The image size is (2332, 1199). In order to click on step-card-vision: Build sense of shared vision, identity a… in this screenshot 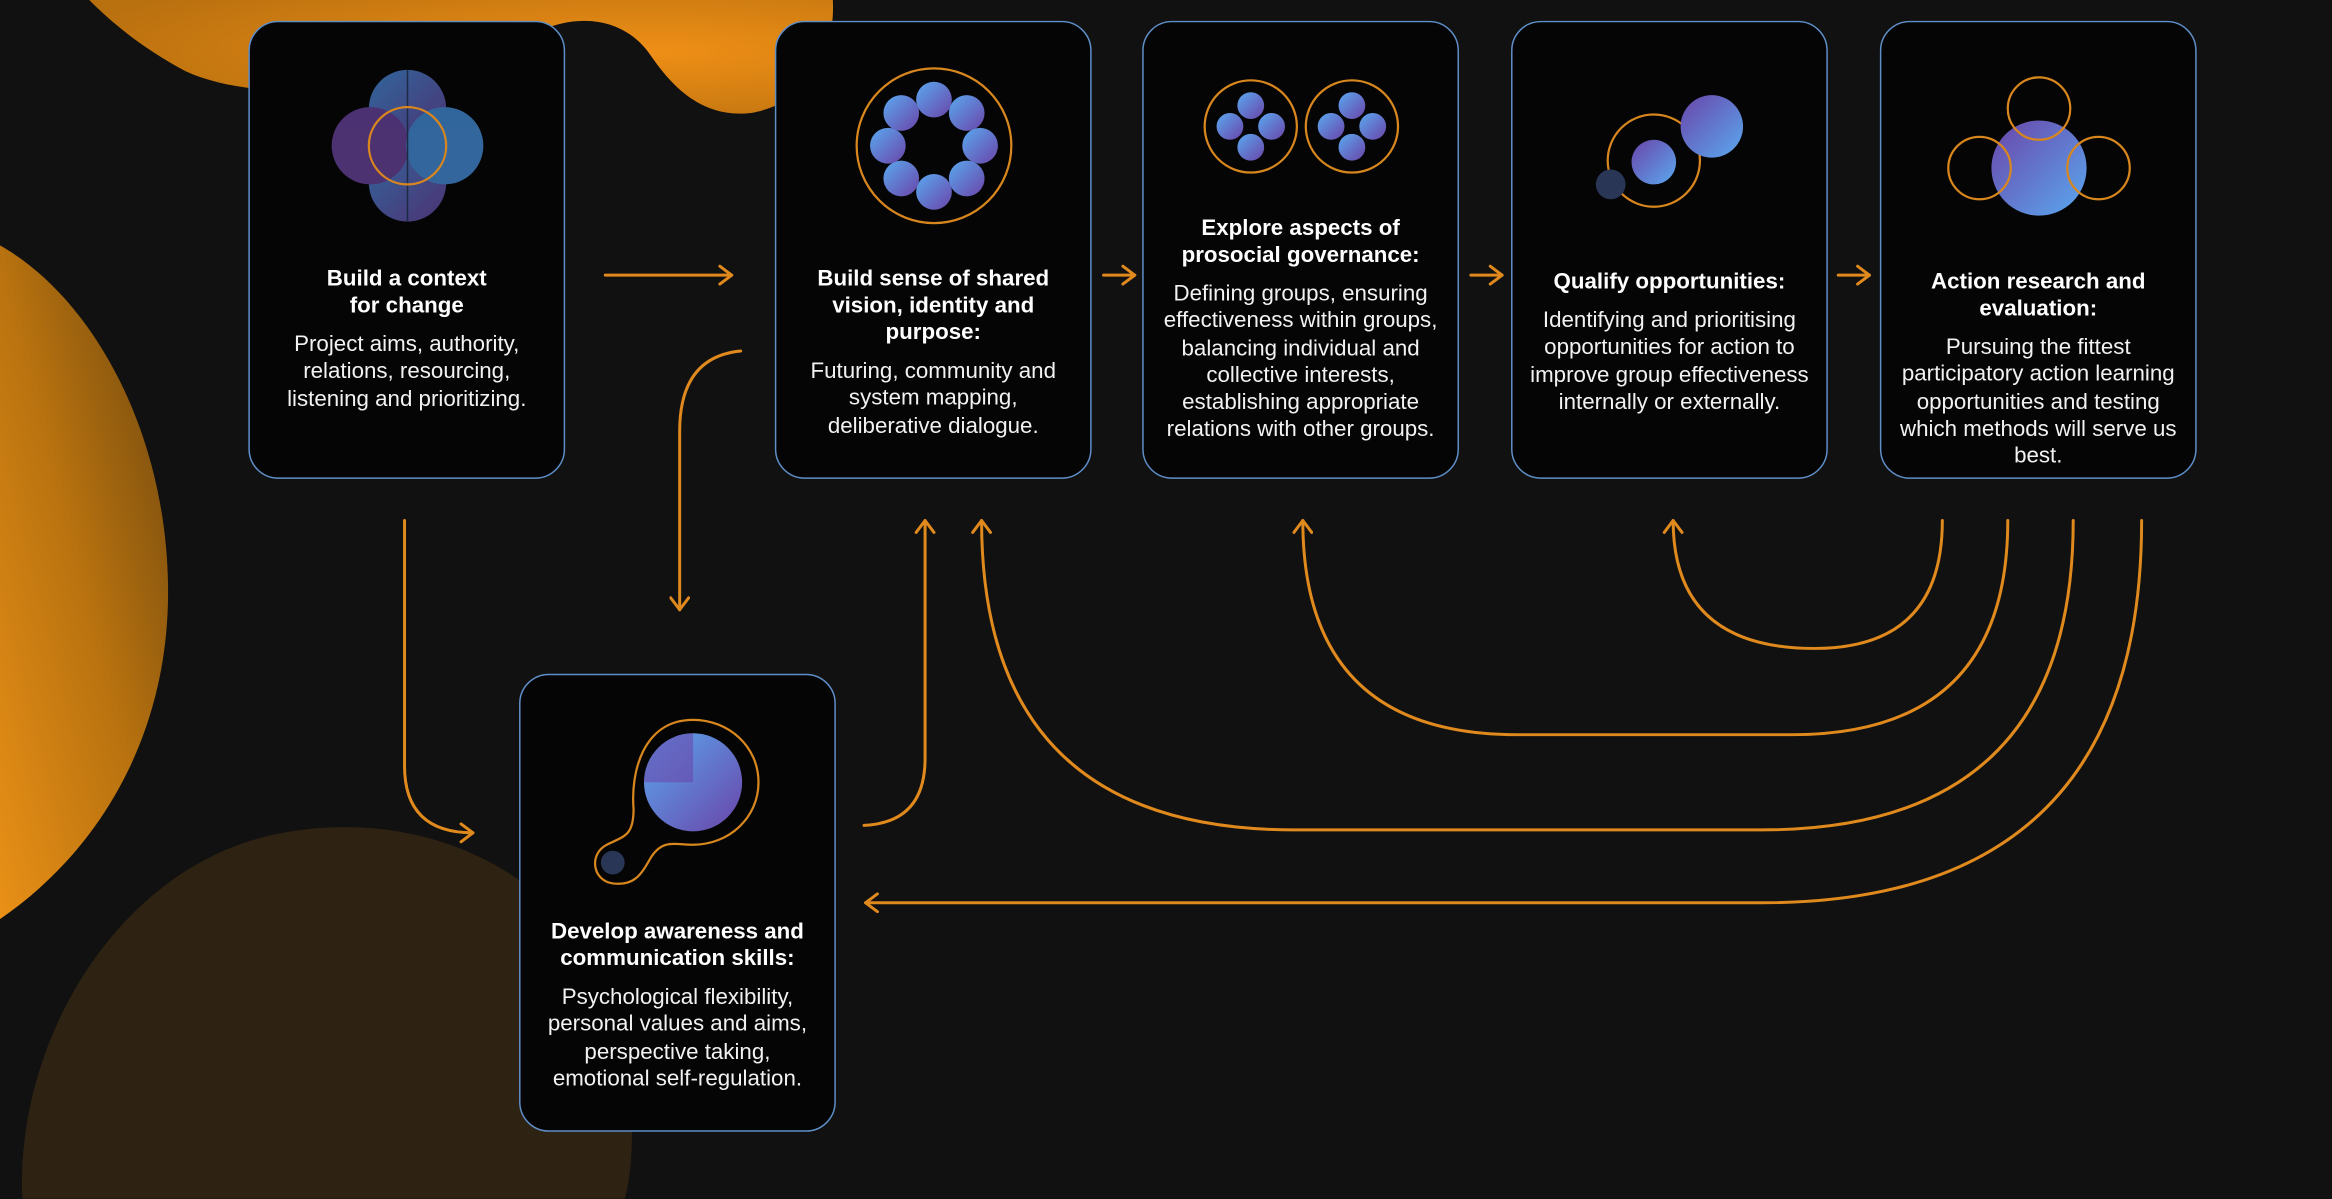, I will do `click(933, 249)`.